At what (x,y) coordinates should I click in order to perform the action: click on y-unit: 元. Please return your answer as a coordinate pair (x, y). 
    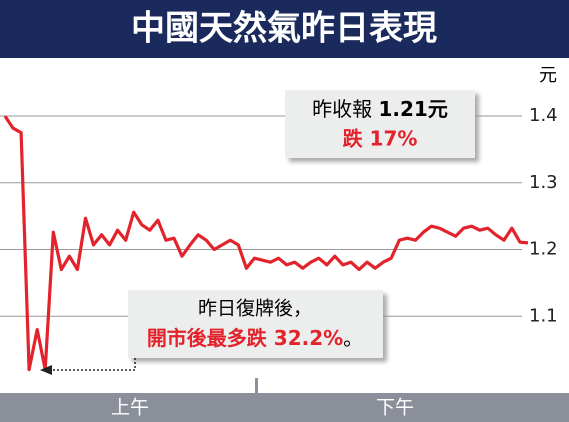
    Looking at the image, I should click on (548, 75).